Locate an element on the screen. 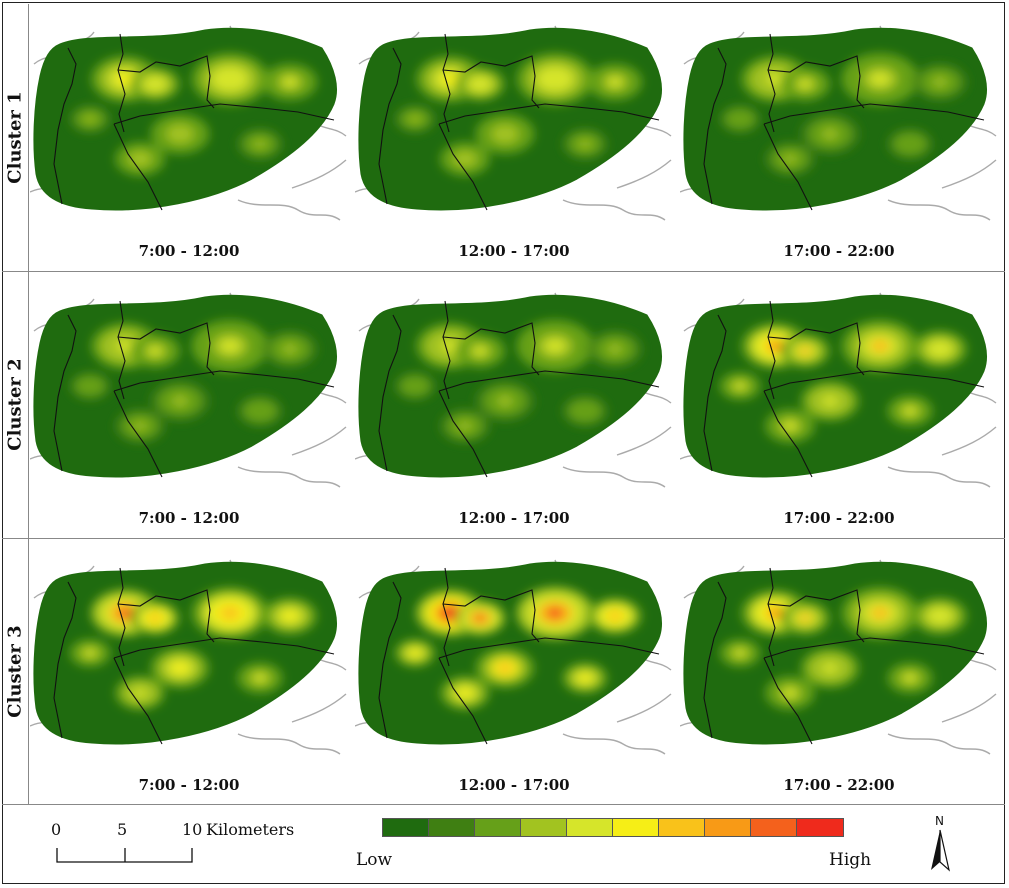 The height and width of the screenshot is (888, 1009). scale-tick-5: 5 is located at coordinates (122, 829).